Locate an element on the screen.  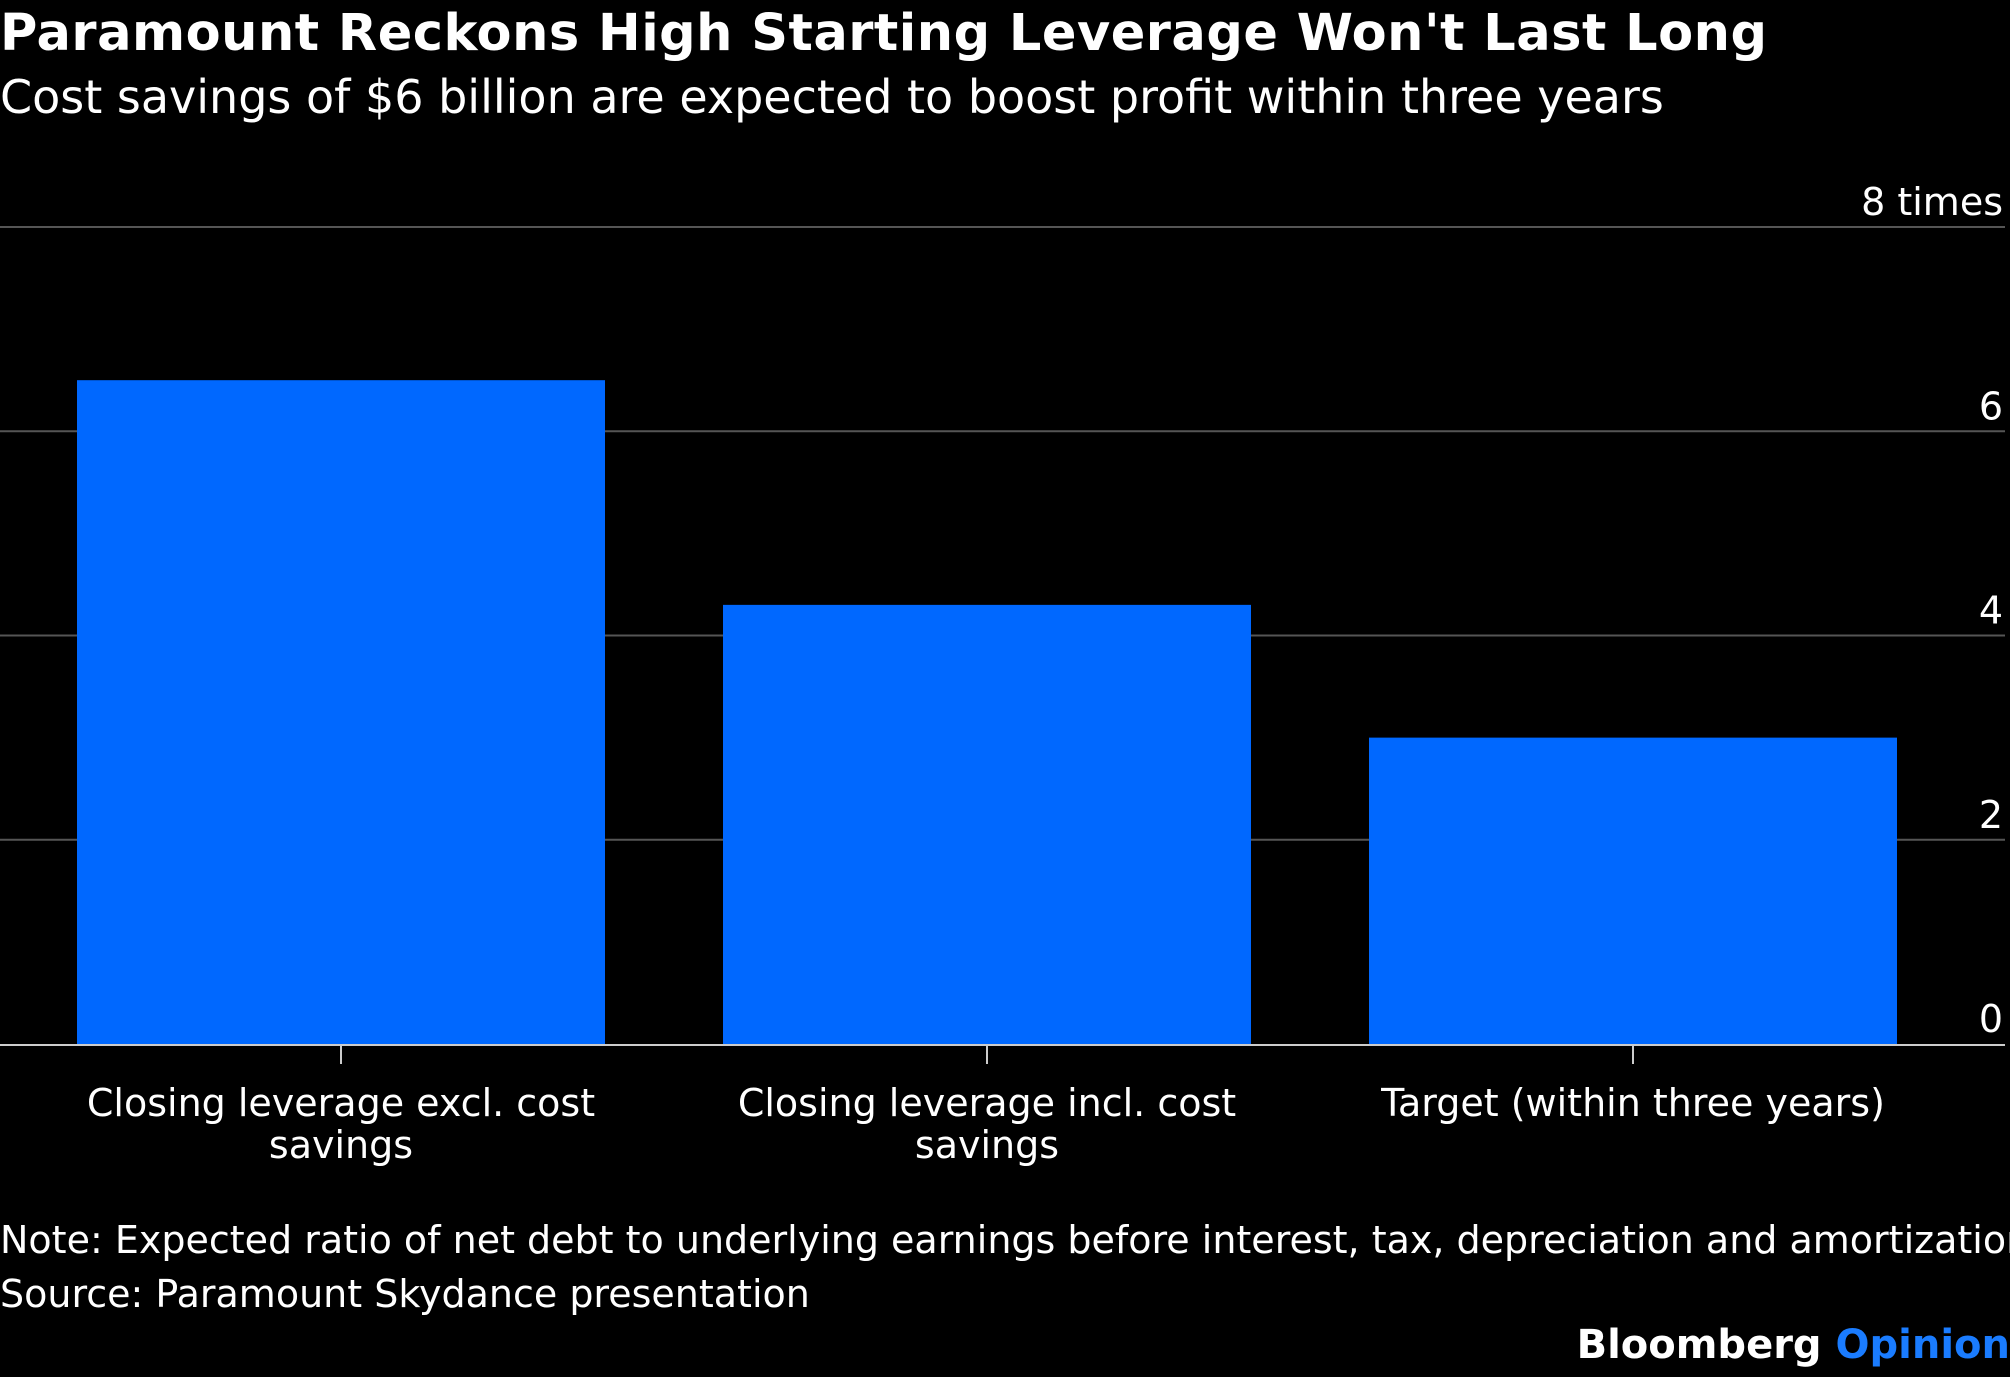
brand-name: Bloomberg is located at coordinates (1699, 1345).